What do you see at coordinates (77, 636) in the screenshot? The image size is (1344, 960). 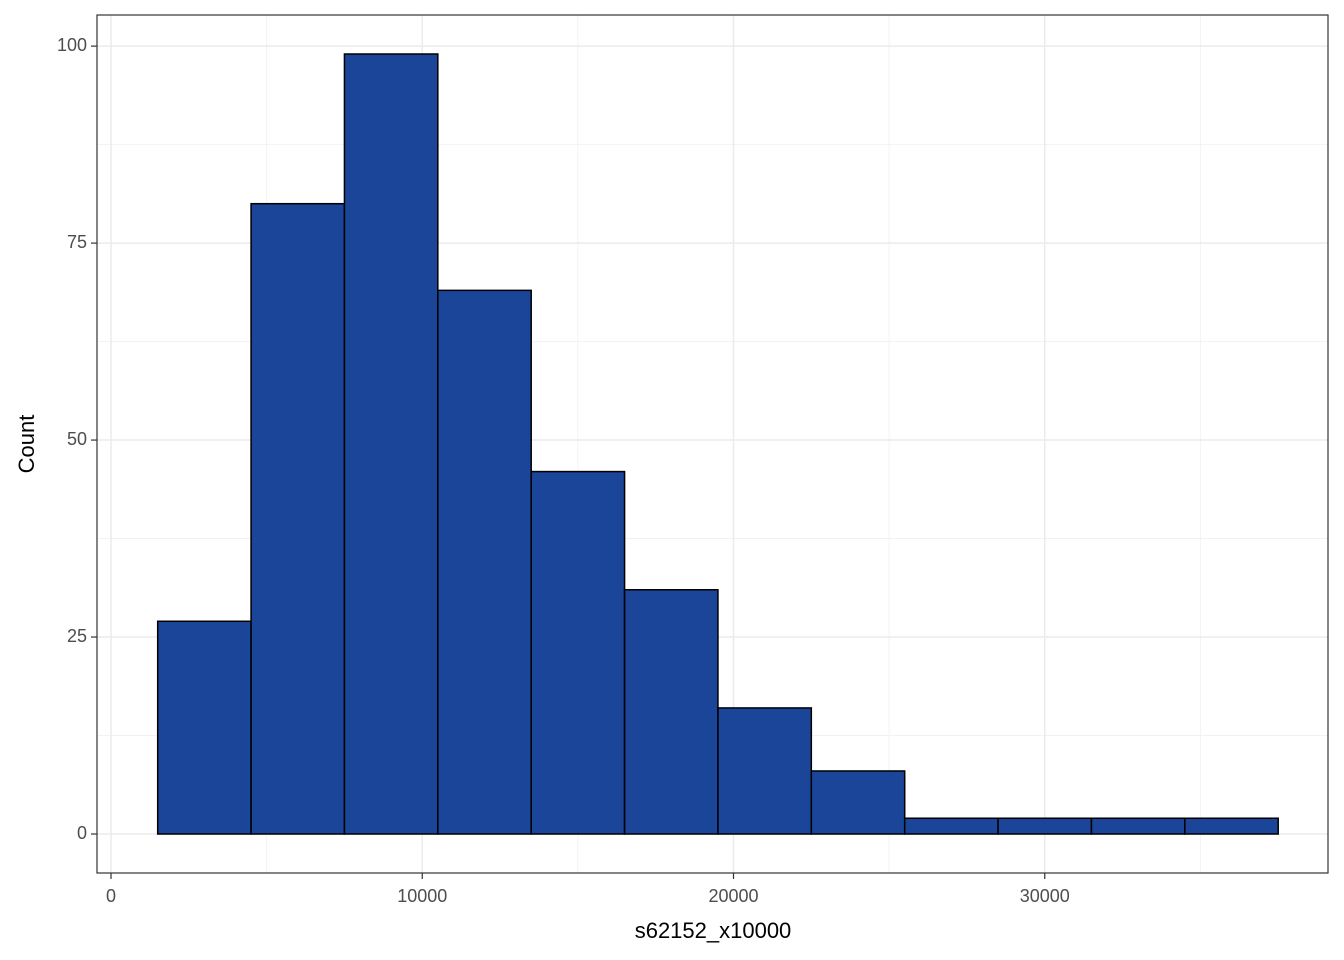 I see `y-tick-label: 25` at bounding box center [77, 636].